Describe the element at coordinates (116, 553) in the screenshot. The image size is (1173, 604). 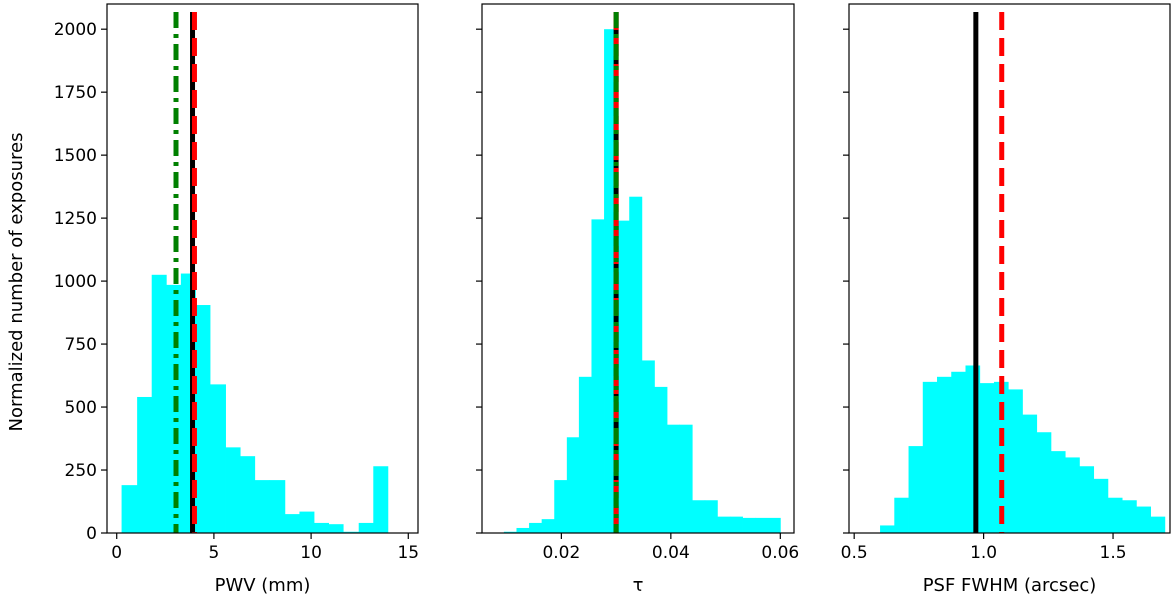
I see `x-tick-label: 0` at that location.